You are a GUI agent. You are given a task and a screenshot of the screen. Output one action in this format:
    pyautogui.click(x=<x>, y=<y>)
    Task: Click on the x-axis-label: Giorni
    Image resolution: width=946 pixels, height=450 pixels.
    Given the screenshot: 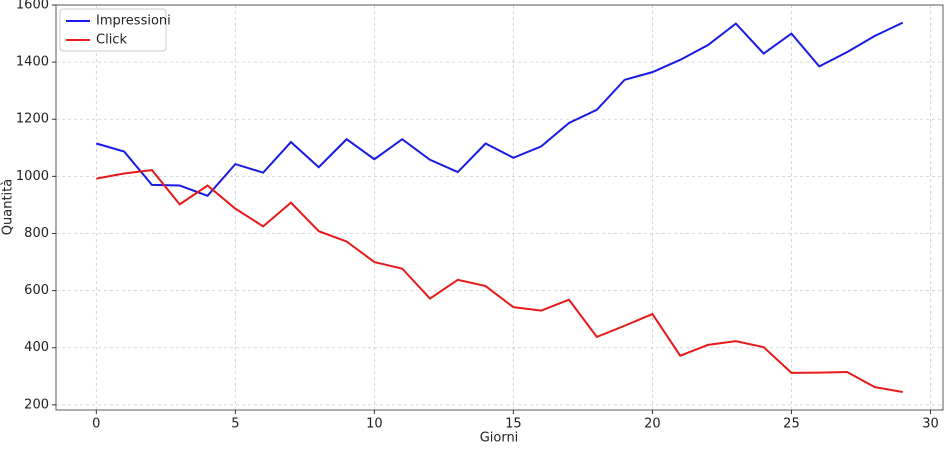 What is the action you would take?
    pyautogui.click(x=499, y=438)
    